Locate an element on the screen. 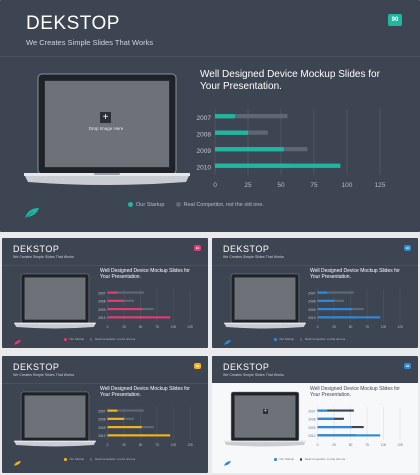  drop-image-label: Drop Image Here is located at coordinates (106, 128).